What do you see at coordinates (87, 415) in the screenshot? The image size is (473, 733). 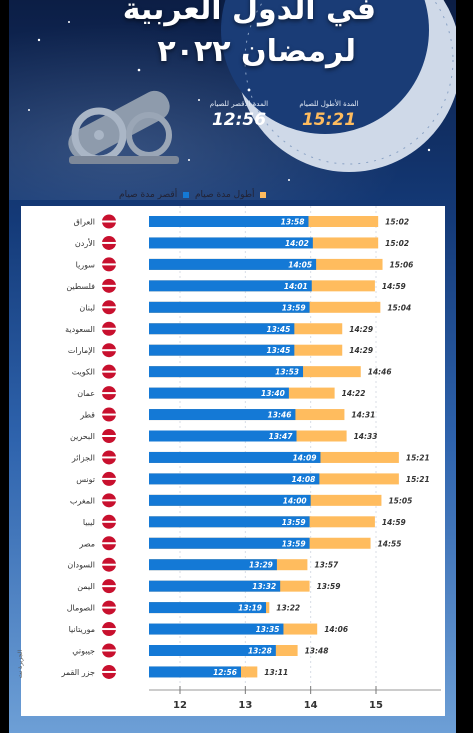 I see `category-label: قطر` at bounding box center [87, 415].